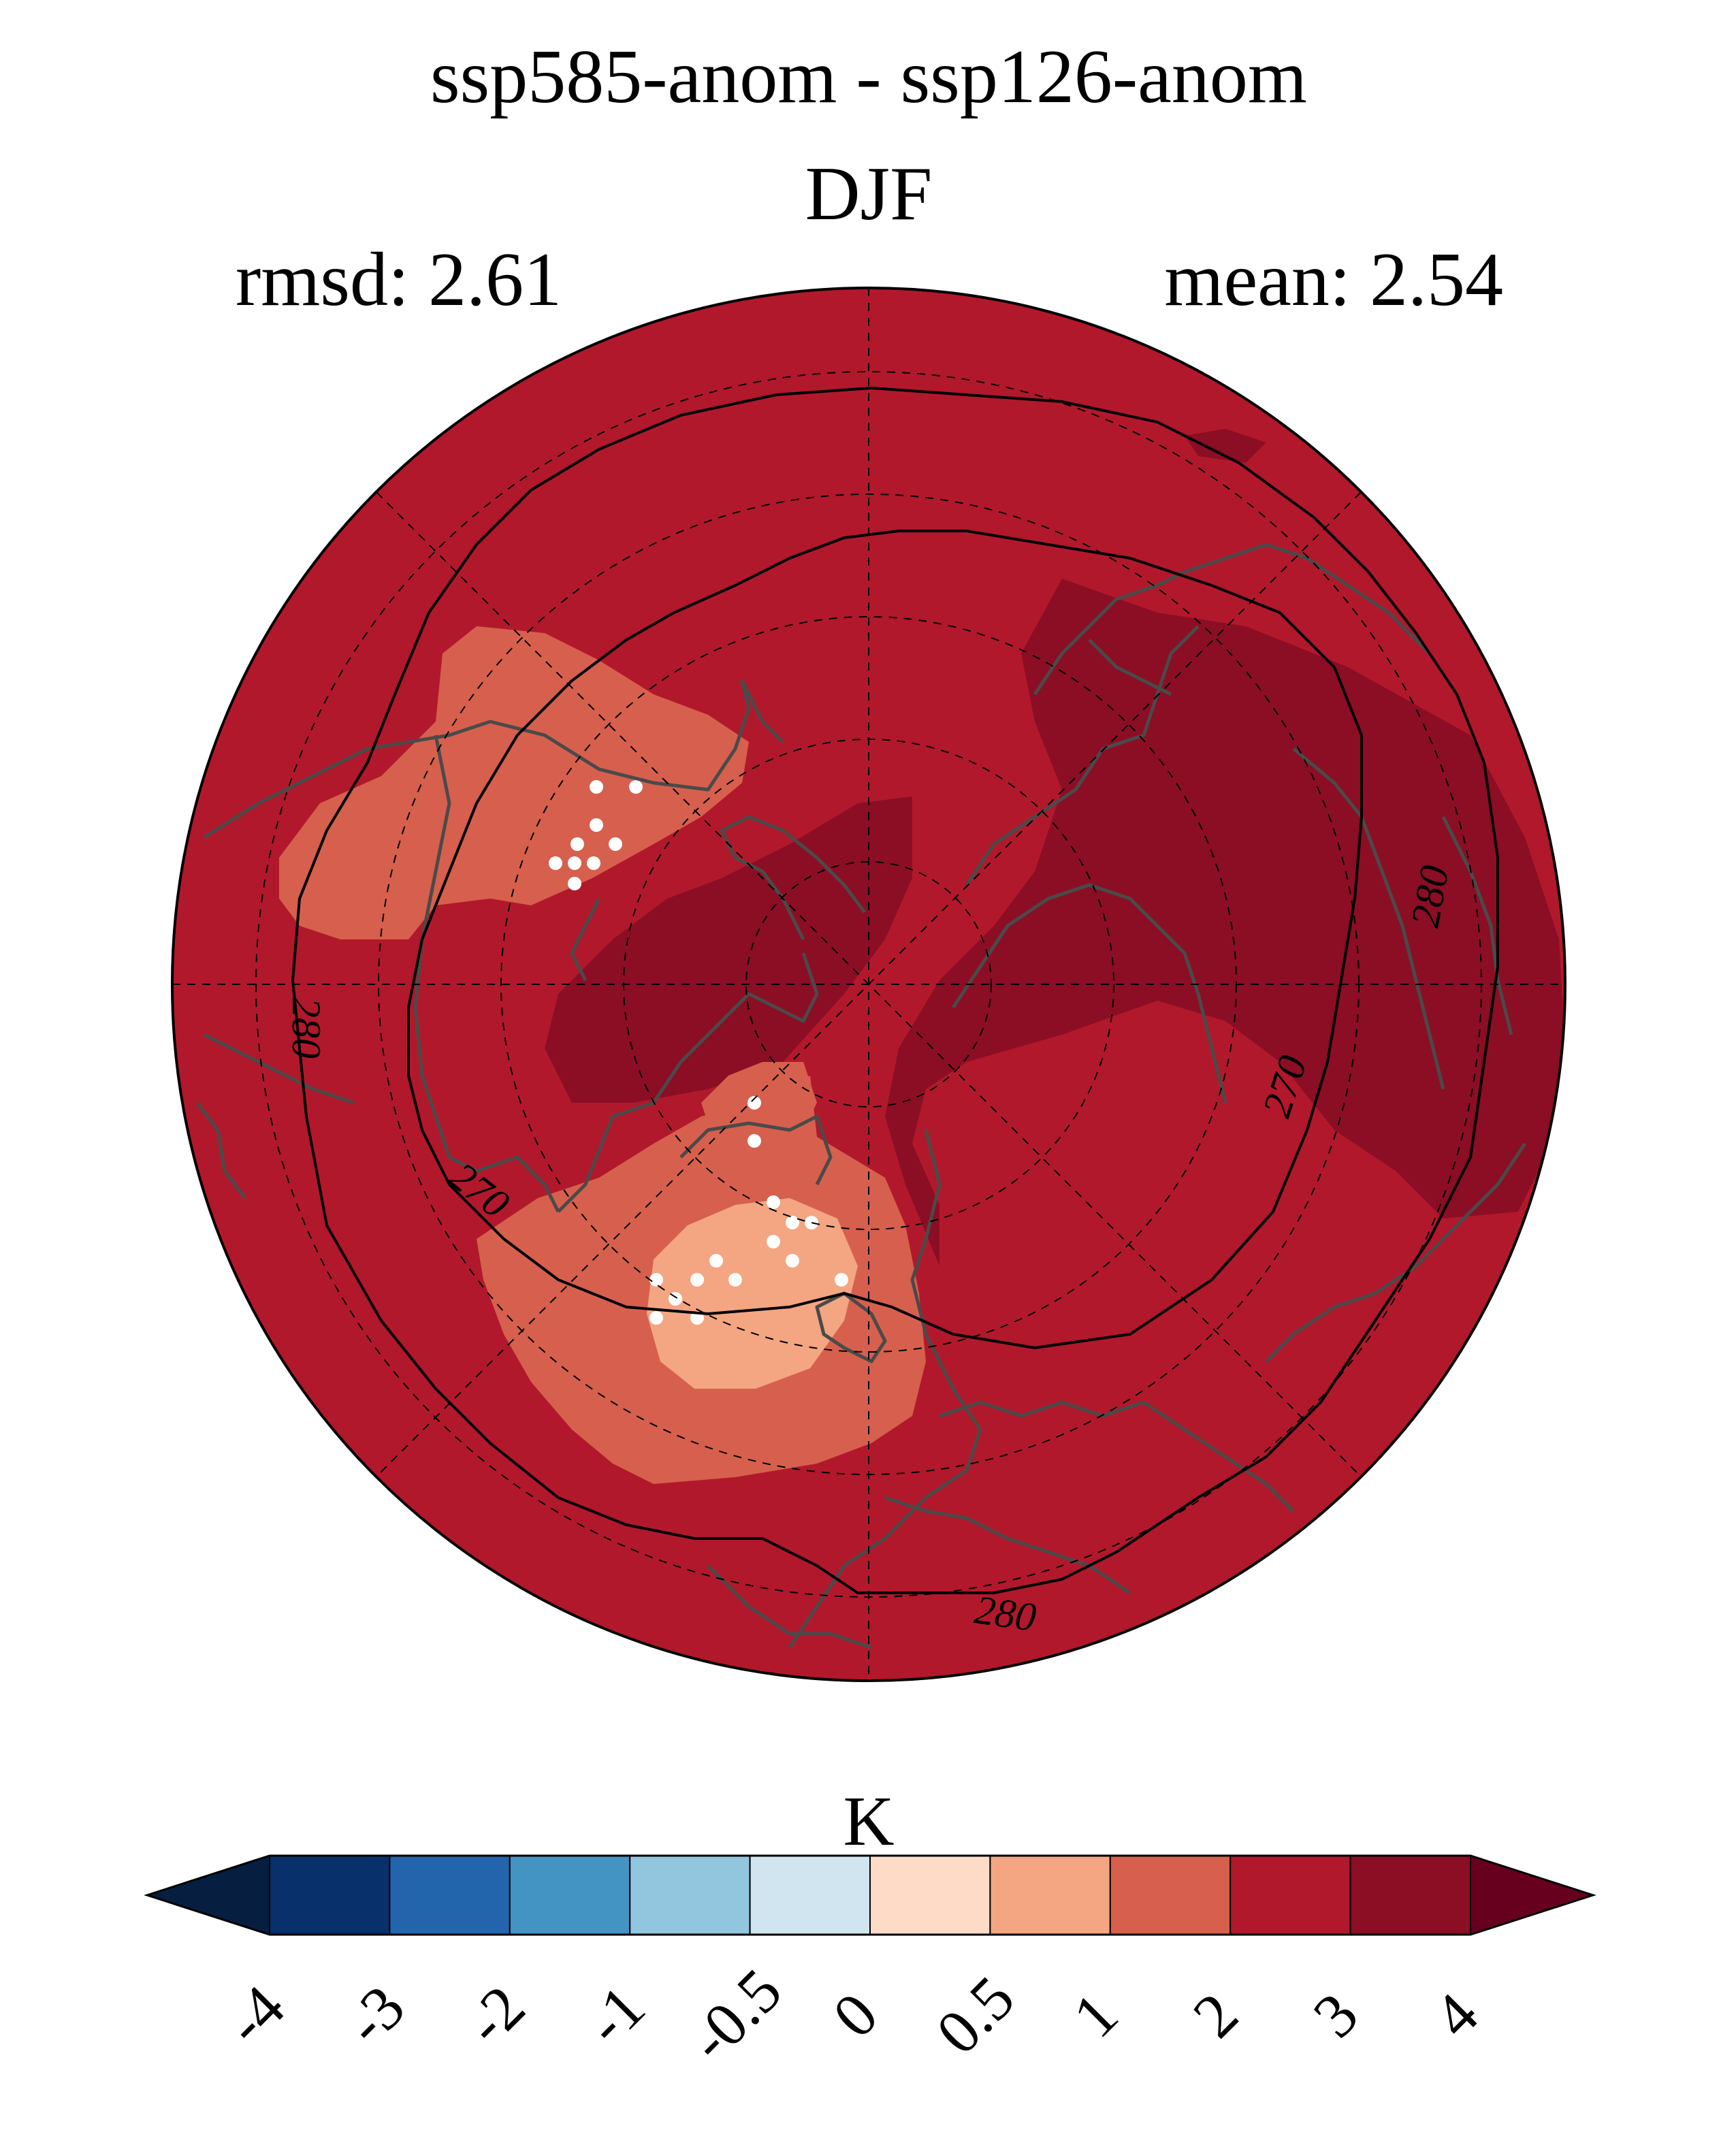 This screenshot has width=1736, height=2130. I want to click on colorbar-outline, so click(870, 1895).